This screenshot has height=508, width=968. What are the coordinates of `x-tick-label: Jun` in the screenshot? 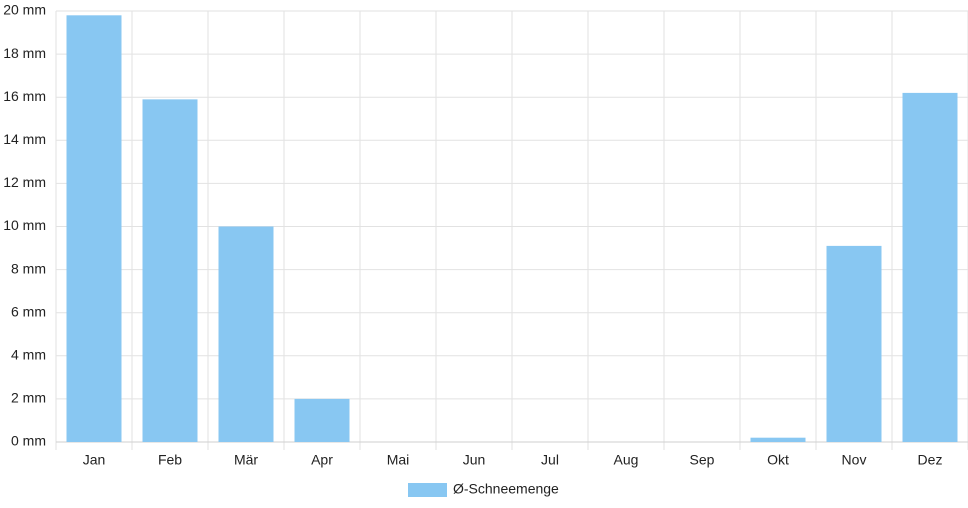 It's located at (474, 460).